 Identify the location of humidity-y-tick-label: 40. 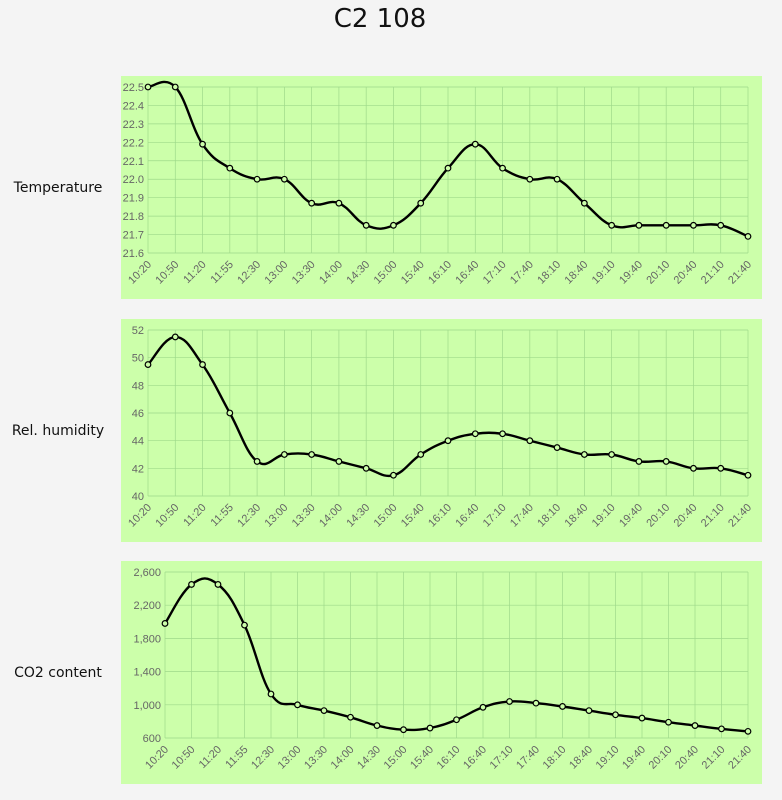
(138, 497).